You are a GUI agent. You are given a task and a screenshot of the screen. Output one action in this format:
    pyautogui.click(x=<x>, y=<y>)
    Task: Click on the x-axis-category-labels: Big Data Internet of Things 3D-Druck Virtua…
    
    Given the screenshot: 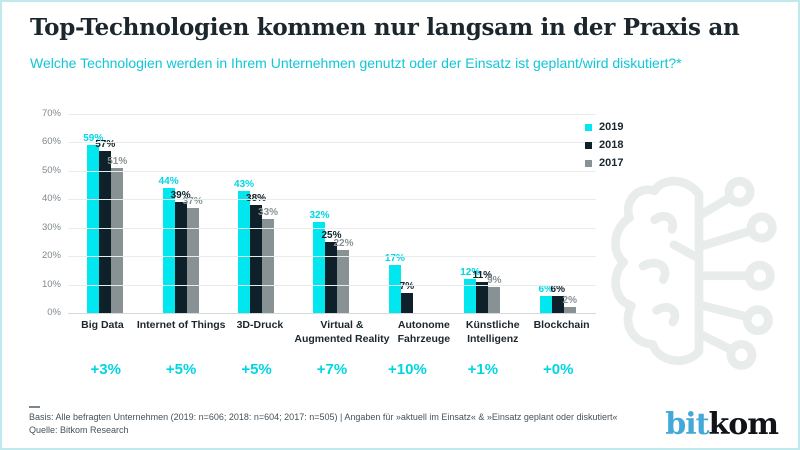 What is the action you would take?
    pyautogui.click(x=332, y=332)
    